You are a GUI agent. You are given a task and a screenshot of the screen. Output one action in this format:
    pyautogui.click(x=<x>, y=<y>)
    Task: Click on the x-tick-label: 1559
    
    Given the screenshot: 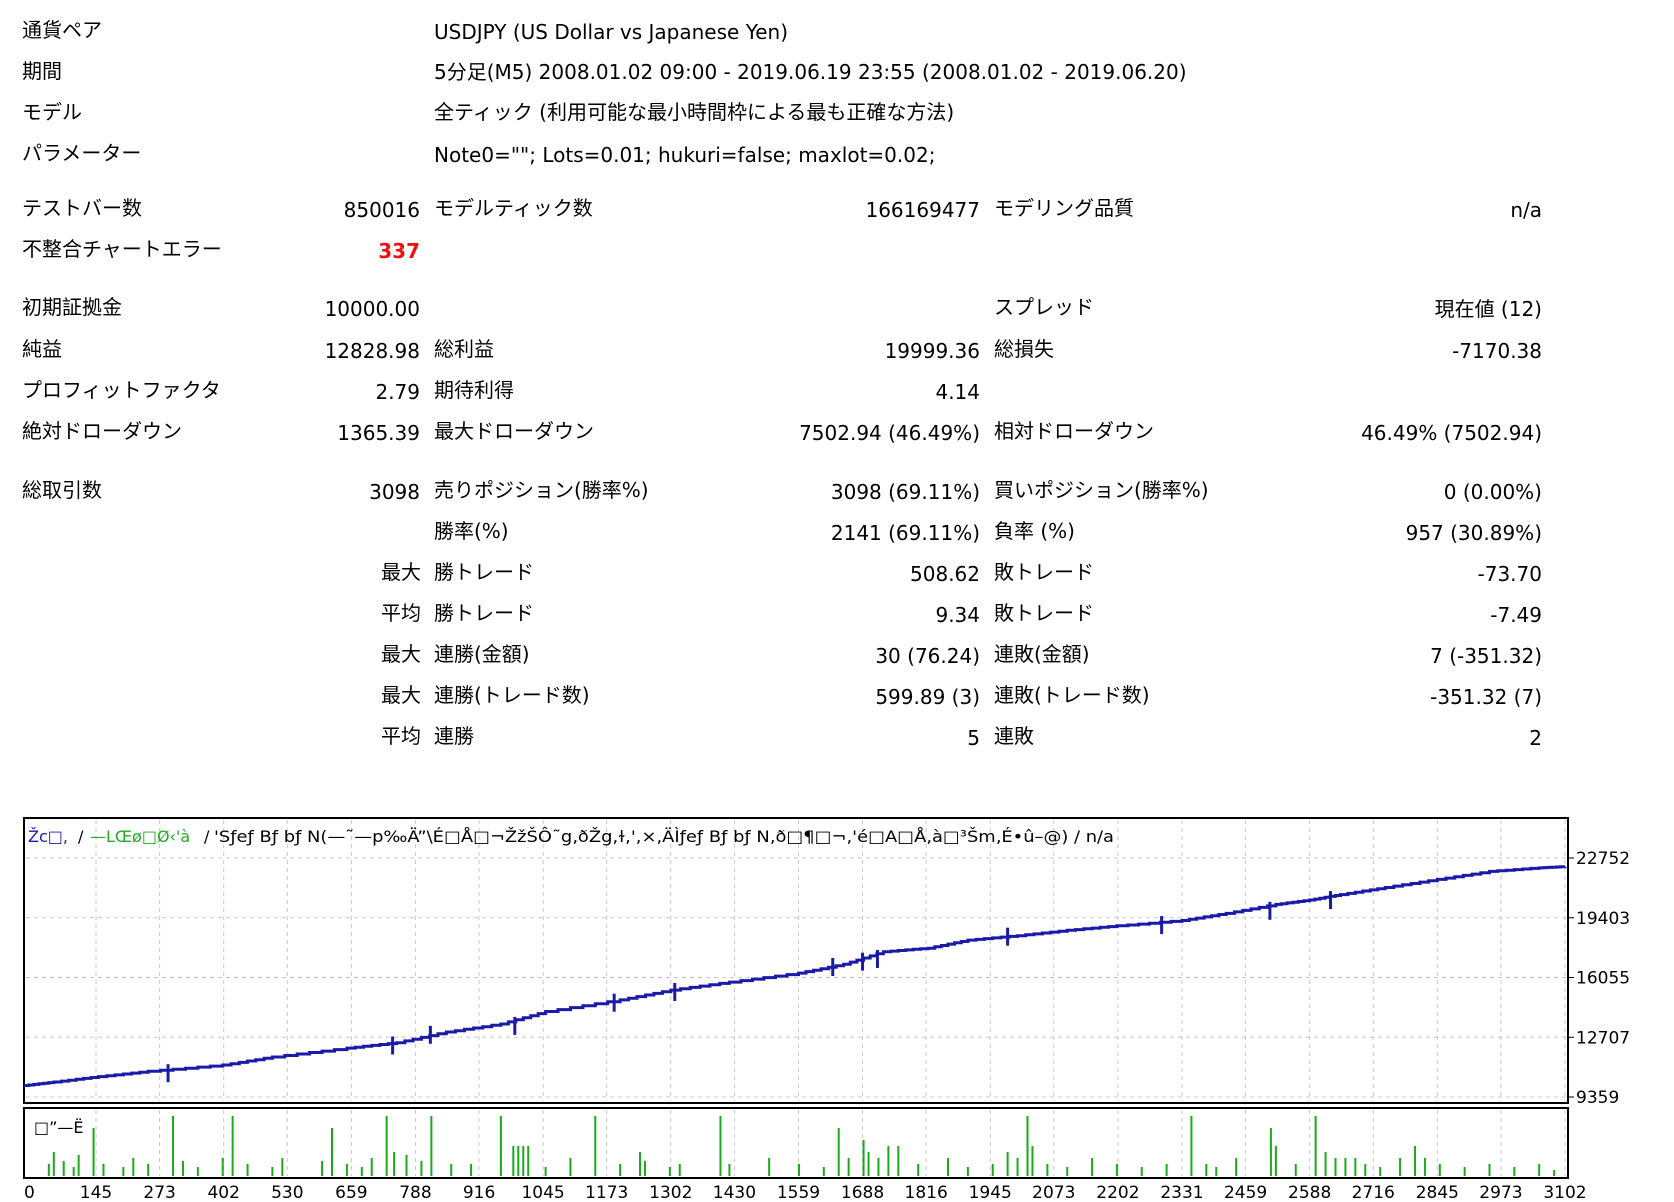 What is the action you would take?
    pyautogui.click(x=798, y=1192)
    